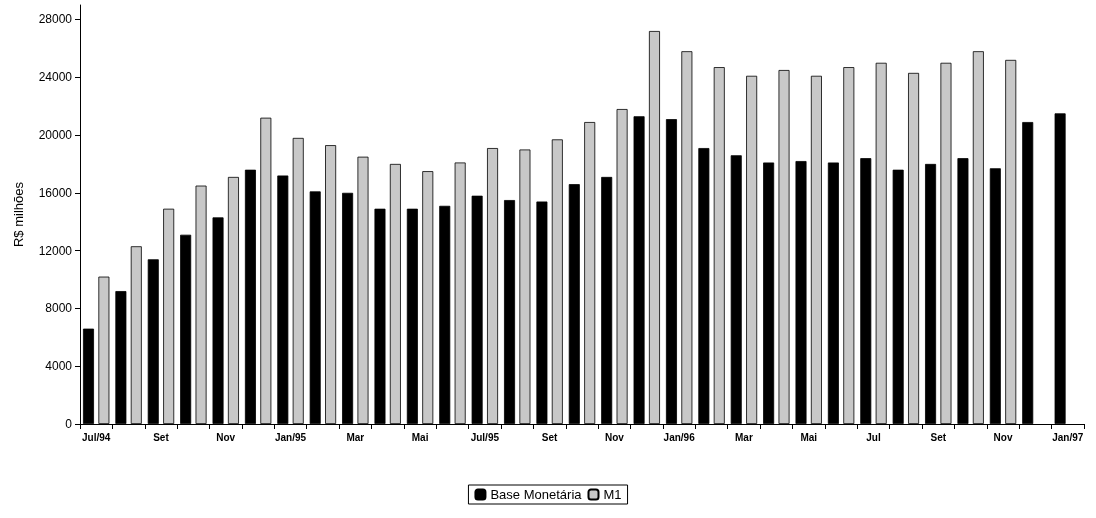 The height and width of the screenshot is (518, 1096). What do you see at coordinates (485, 437) in the screenshot?
I see `x-tick-label: Jul/95` at bounding box center [485, 437].